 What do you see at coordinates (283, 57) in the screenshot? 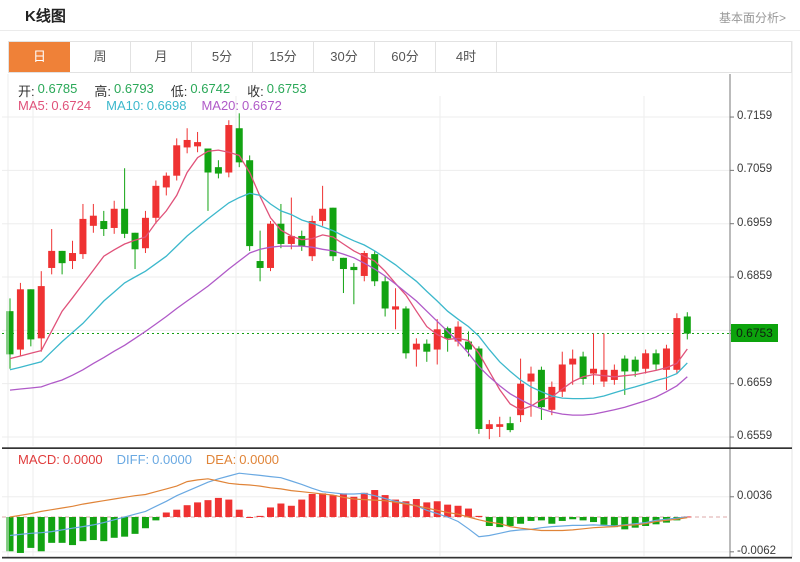
I see `tab-15min: 15分` at bounding box center [283, 57].